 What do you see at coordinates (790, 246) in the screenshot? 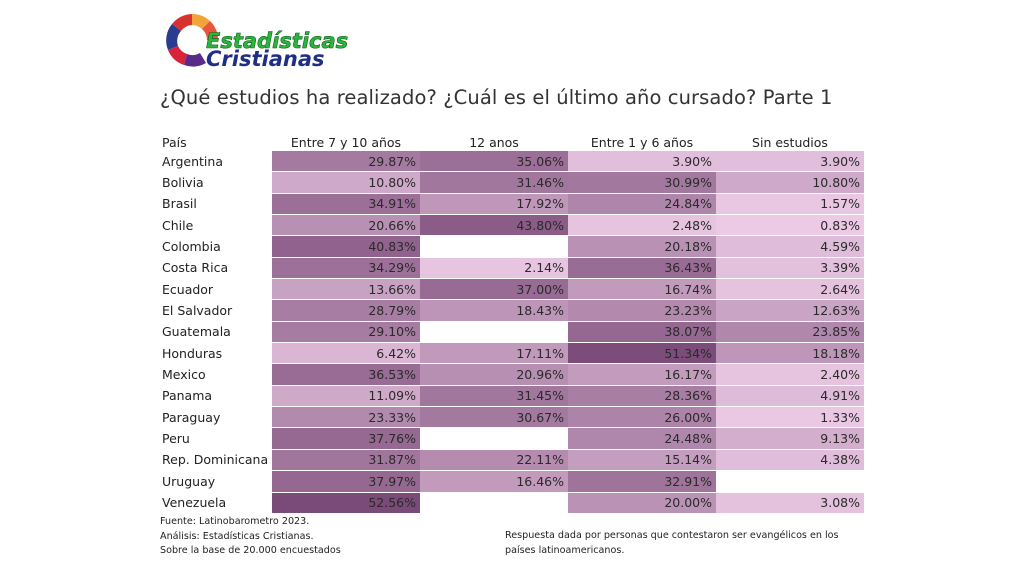
I see `value-cell: 4.59%` at bounding box center [790, 246].